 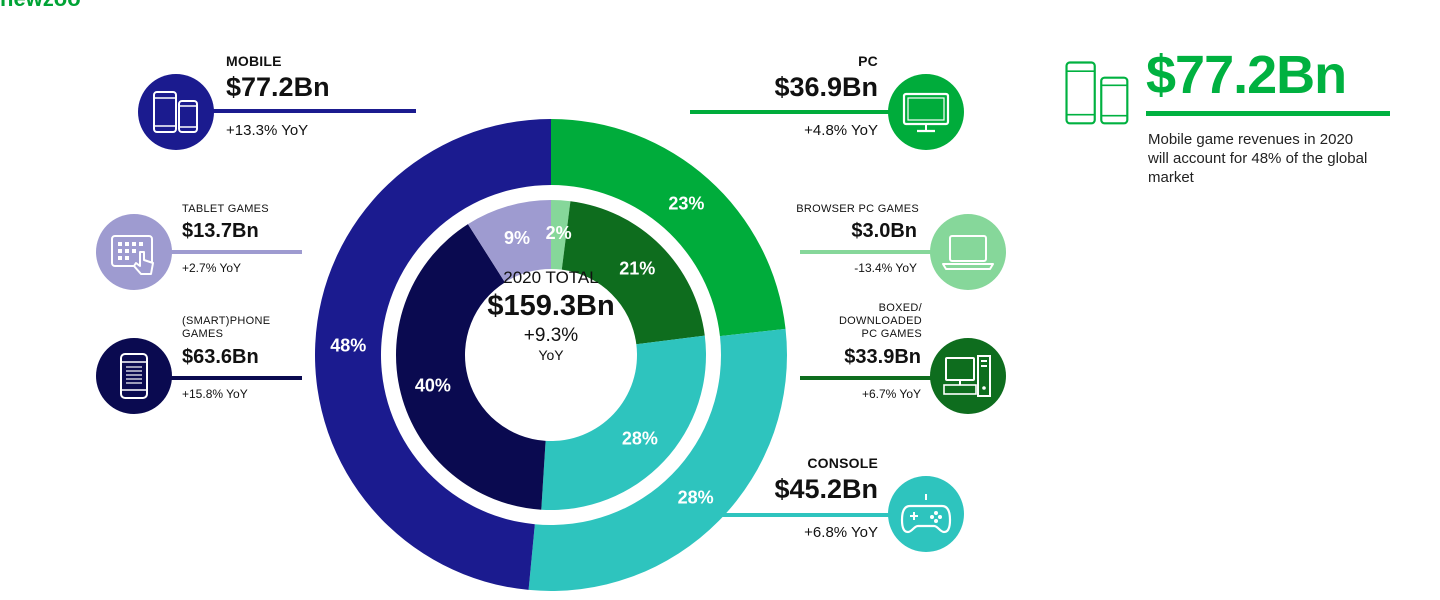 I want to click on laptop-icon, so click(x=968, y=252).